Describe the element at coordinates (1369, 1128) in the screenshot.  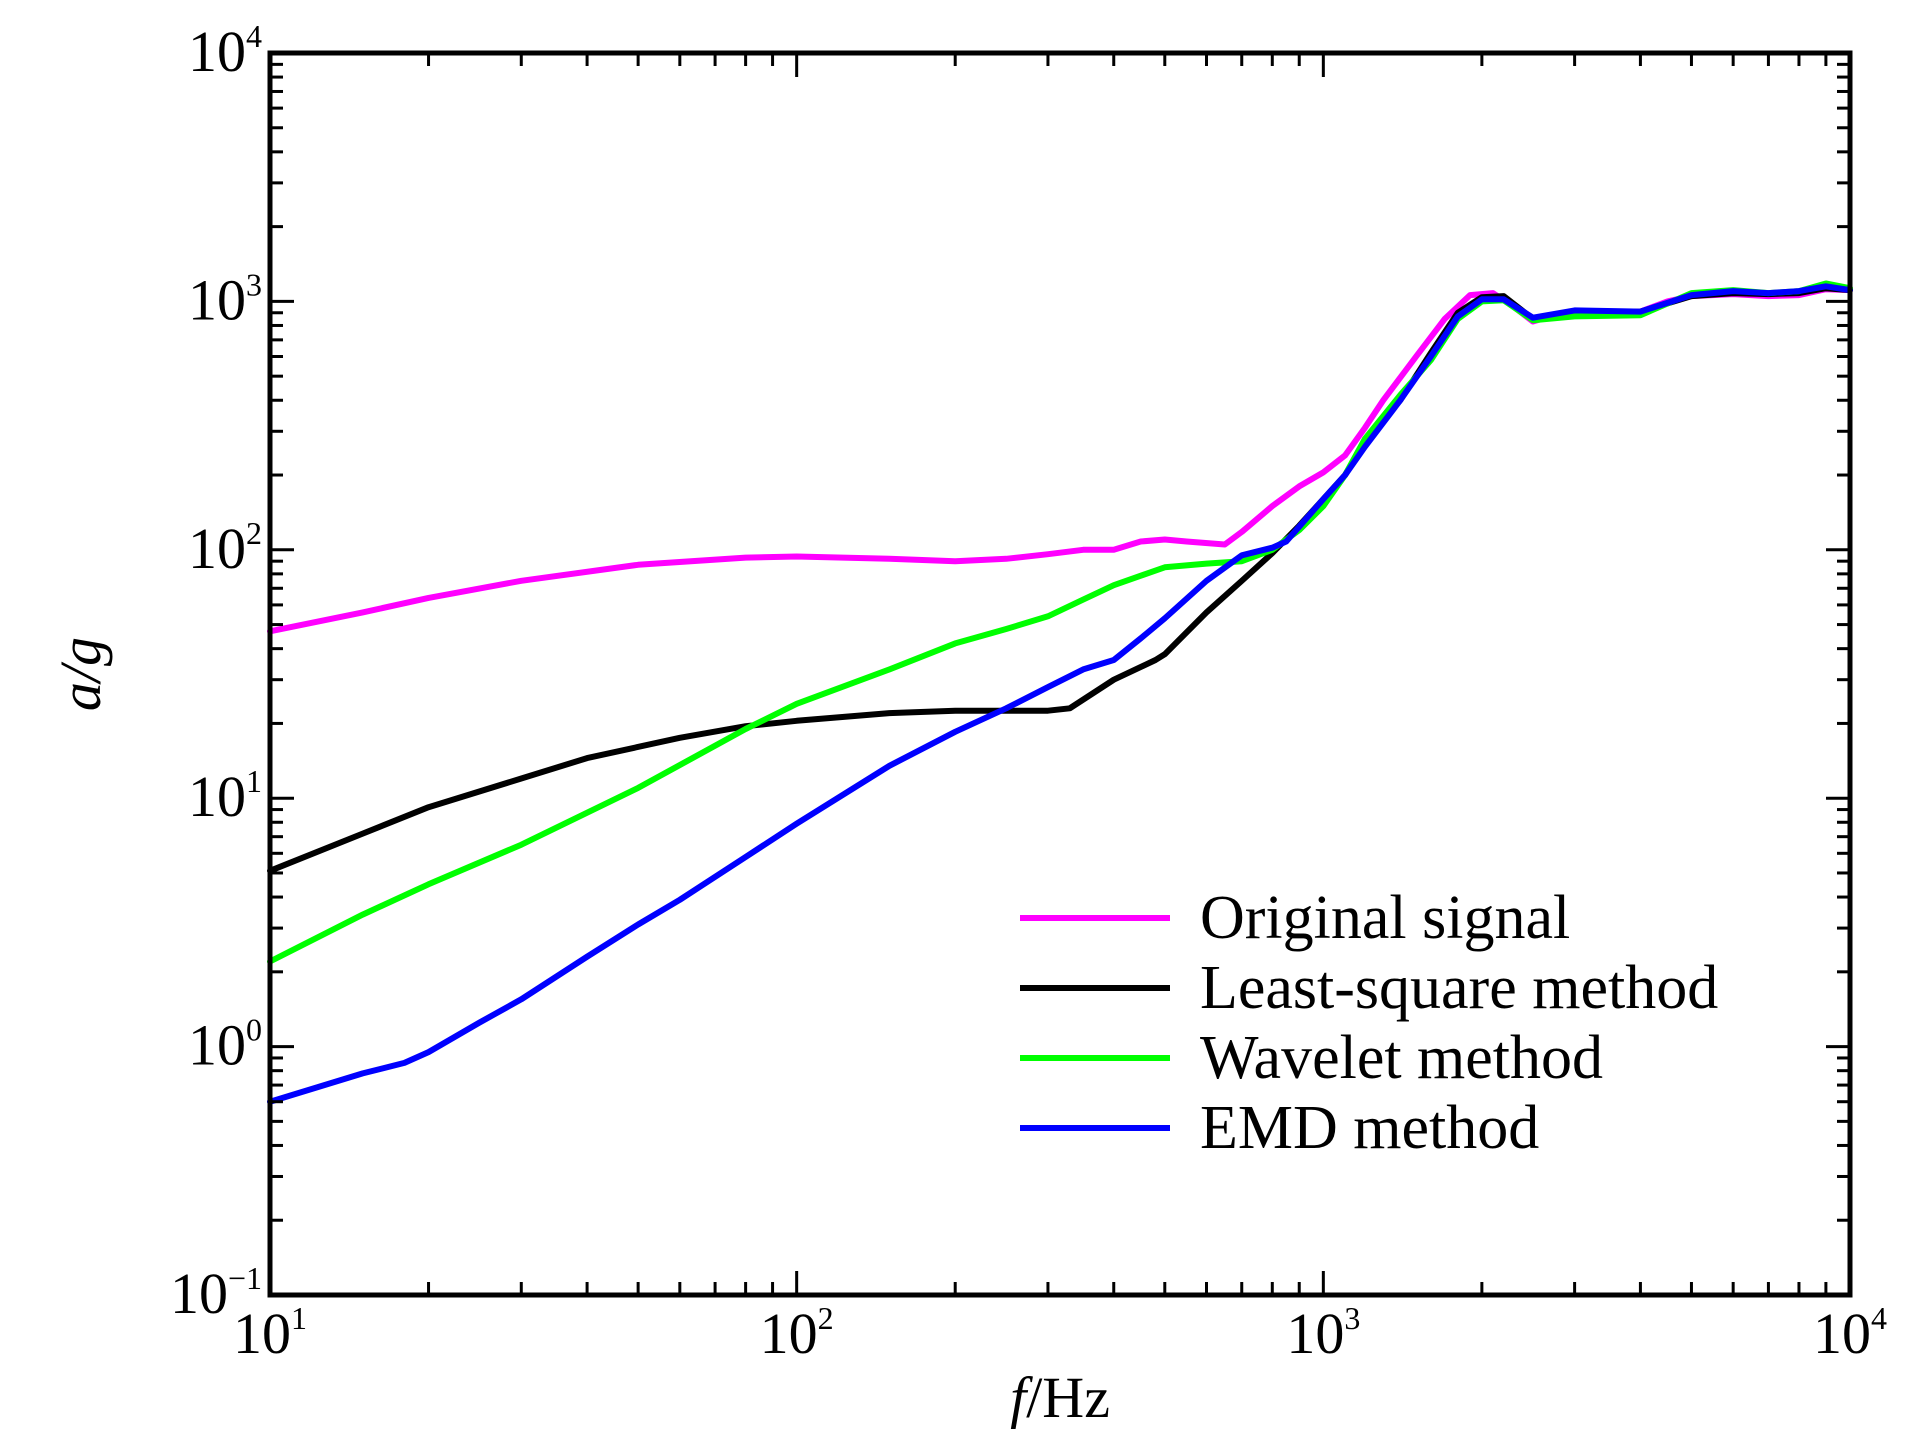
I see `legend-label-4: EMD method` at that location.